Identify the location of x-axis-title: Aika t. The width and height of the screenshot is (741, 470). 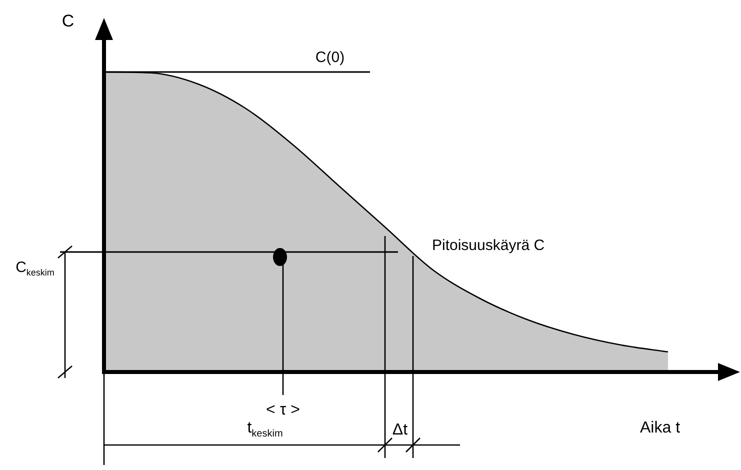
(660, 427).